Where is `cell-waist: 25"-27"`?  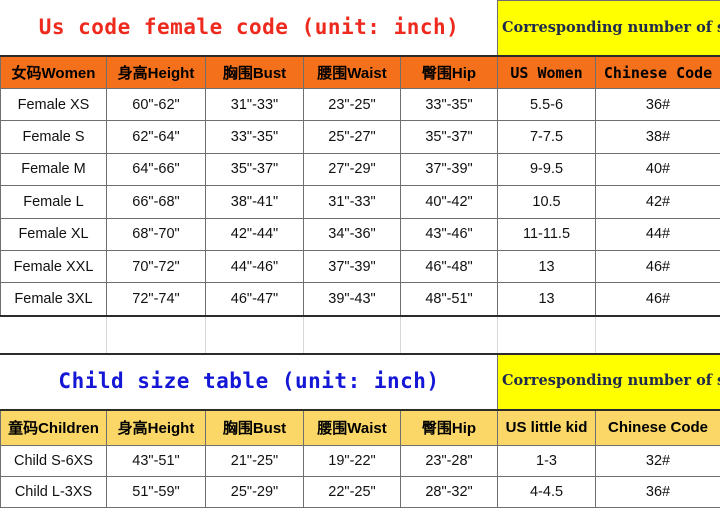
cell-waist: 25"-27" is located at coordinates (352, 137).